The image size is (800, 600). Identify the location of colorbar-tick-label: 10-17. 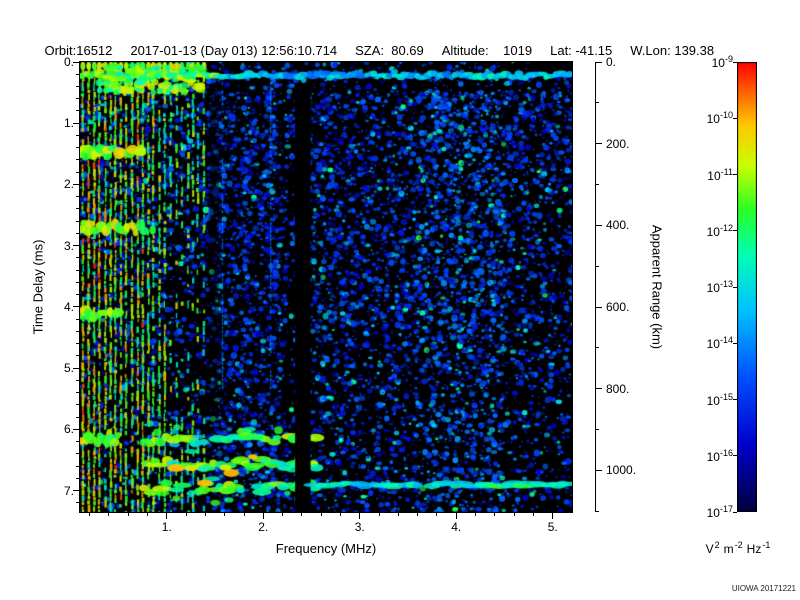
(719, 512).